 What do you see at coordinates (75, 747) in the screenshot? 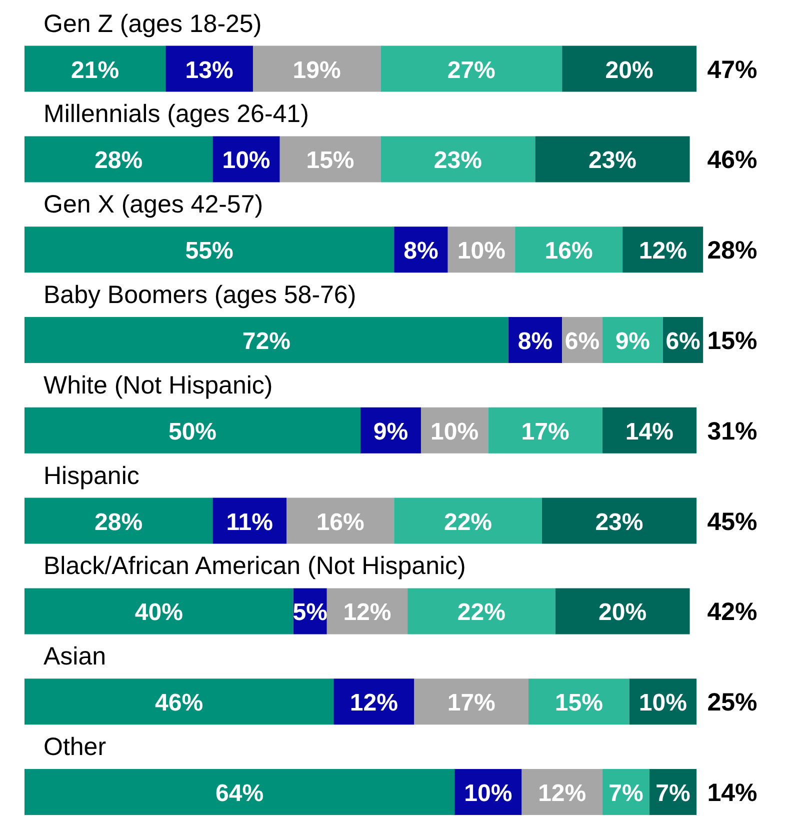
I see `y-tick-label: Other` at bounding box center [75, 747].